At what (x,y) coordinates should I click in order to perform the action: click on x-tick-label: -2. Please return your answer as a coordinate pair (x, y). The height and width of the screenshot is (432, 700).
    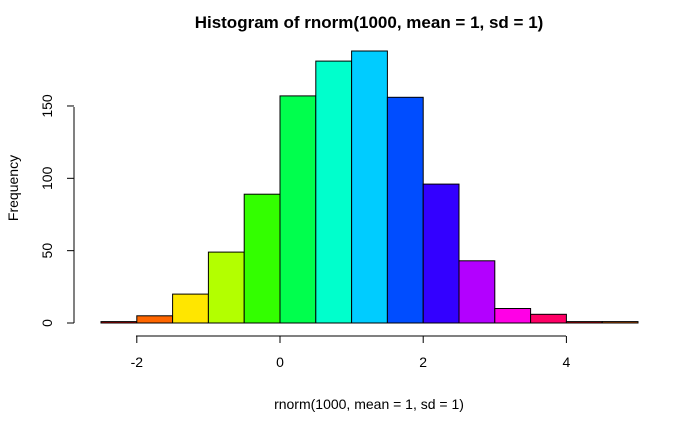
    Looking at the image, I should click on (137, 362).